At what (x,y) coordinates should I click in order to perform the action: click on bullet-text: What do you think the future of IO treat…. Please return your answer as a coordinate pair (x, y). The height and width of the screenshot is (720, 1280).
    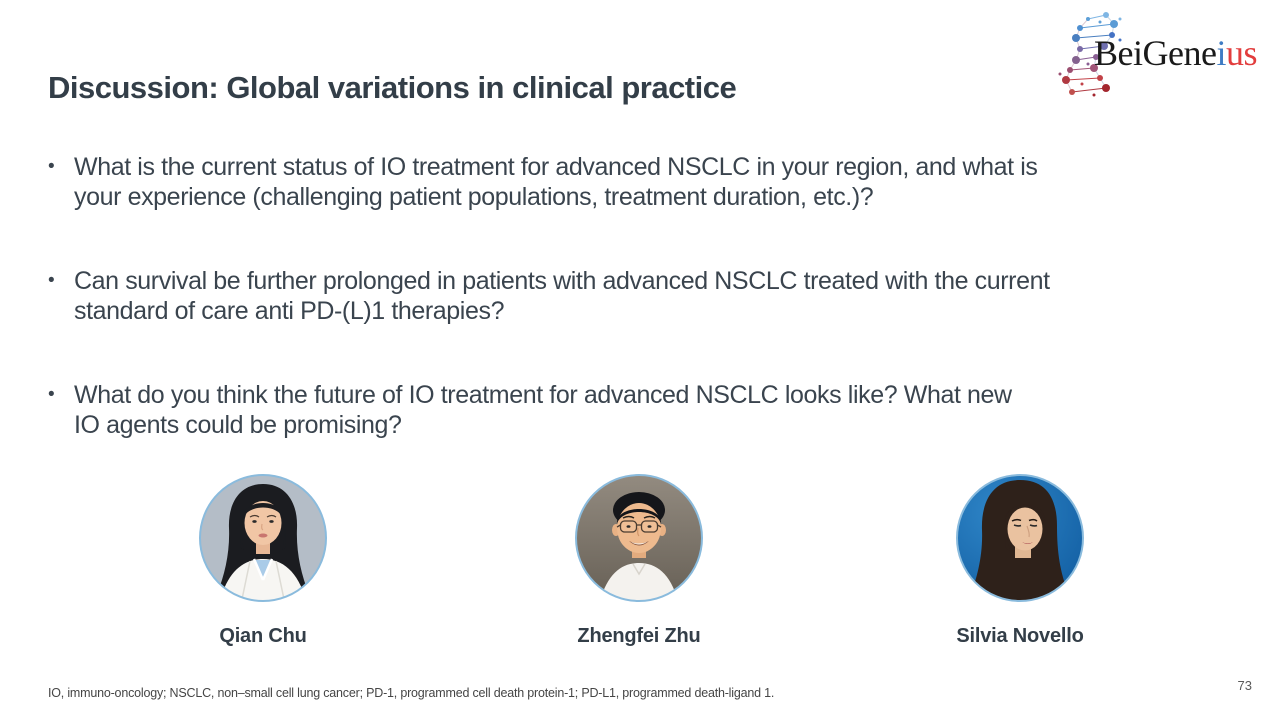
    Looking at the image, I should click on (543, 410).